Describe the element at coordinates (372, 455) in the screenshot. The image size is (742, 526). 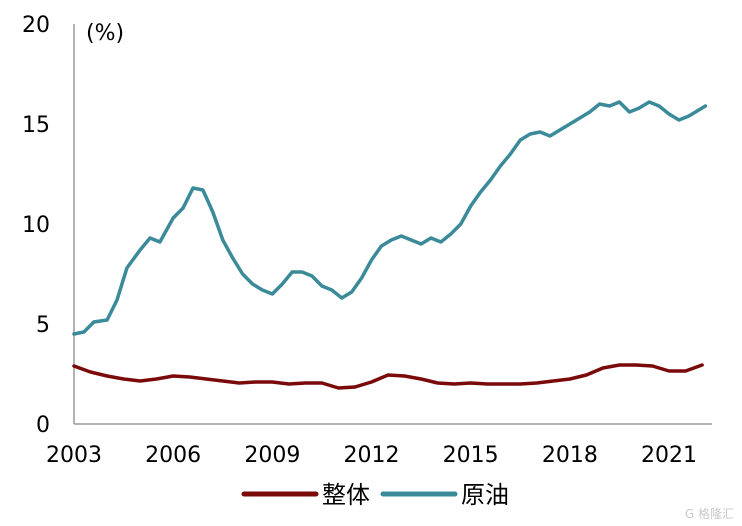
I see `x-tick-label: 2012` at that location.